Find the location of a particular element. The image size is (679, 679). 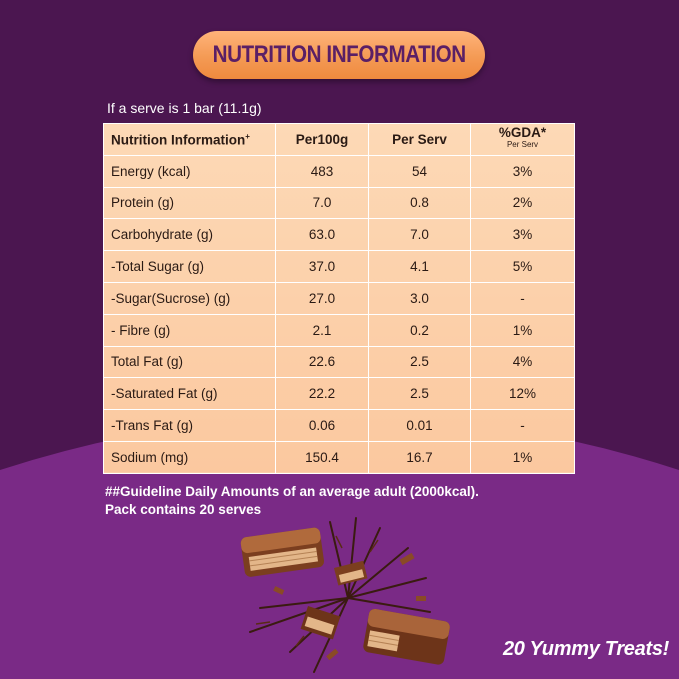

per100g-value: 2.1 is located at coordinates (322, 330).